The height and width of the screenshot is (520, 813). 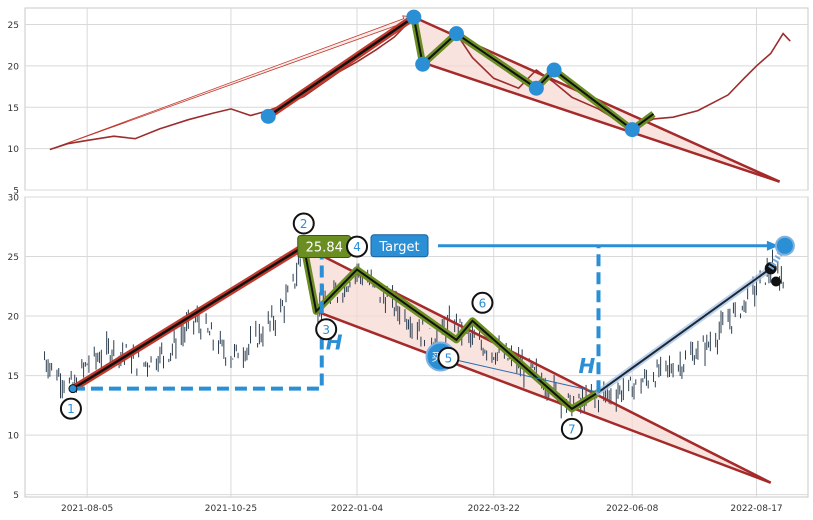 I want to click on x-tick-label: 2021-08-05, so click(x=87, y=509).